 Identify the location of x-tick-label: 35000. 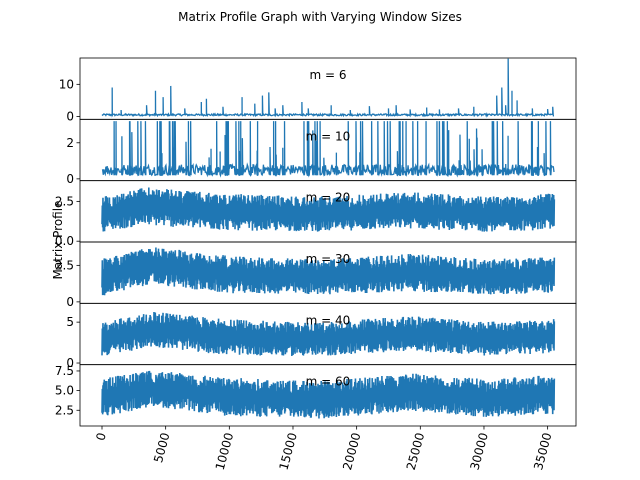
(542, 451).